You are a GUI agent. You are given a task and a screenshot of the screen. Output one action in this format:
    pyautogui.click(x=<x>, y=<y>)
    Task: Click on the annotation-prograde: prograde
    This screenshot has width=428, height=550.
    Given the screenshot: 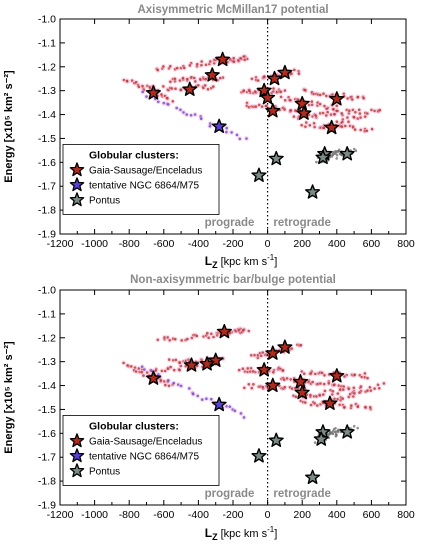 What is the action you would take?
    pyautogui.click(x=230, y=494)
    